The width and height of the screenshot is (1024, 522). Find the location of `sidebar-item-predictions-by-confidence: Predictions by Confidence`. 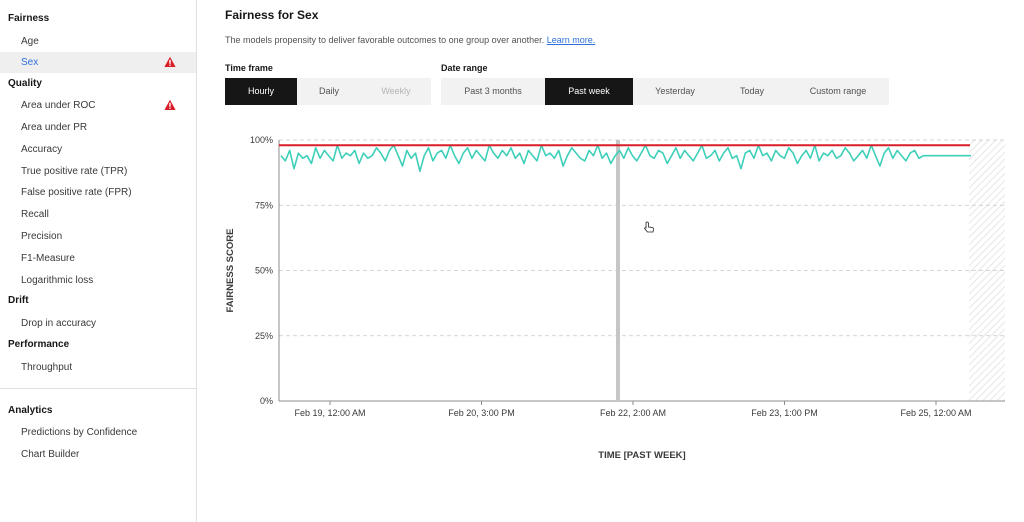

sidebar-item-predictions-by-confidence: Predictions by Confidence is located at coordinates (98, 432).